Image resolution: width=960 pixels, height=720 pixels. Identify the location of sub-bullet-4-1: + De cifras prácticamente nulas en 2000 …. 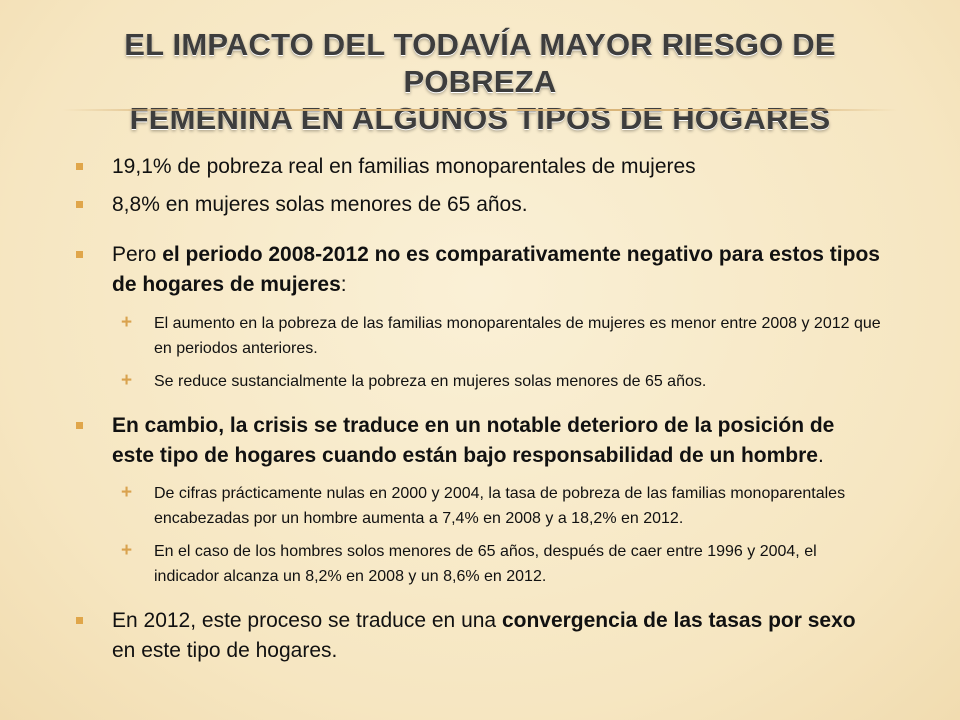
(477, 506).